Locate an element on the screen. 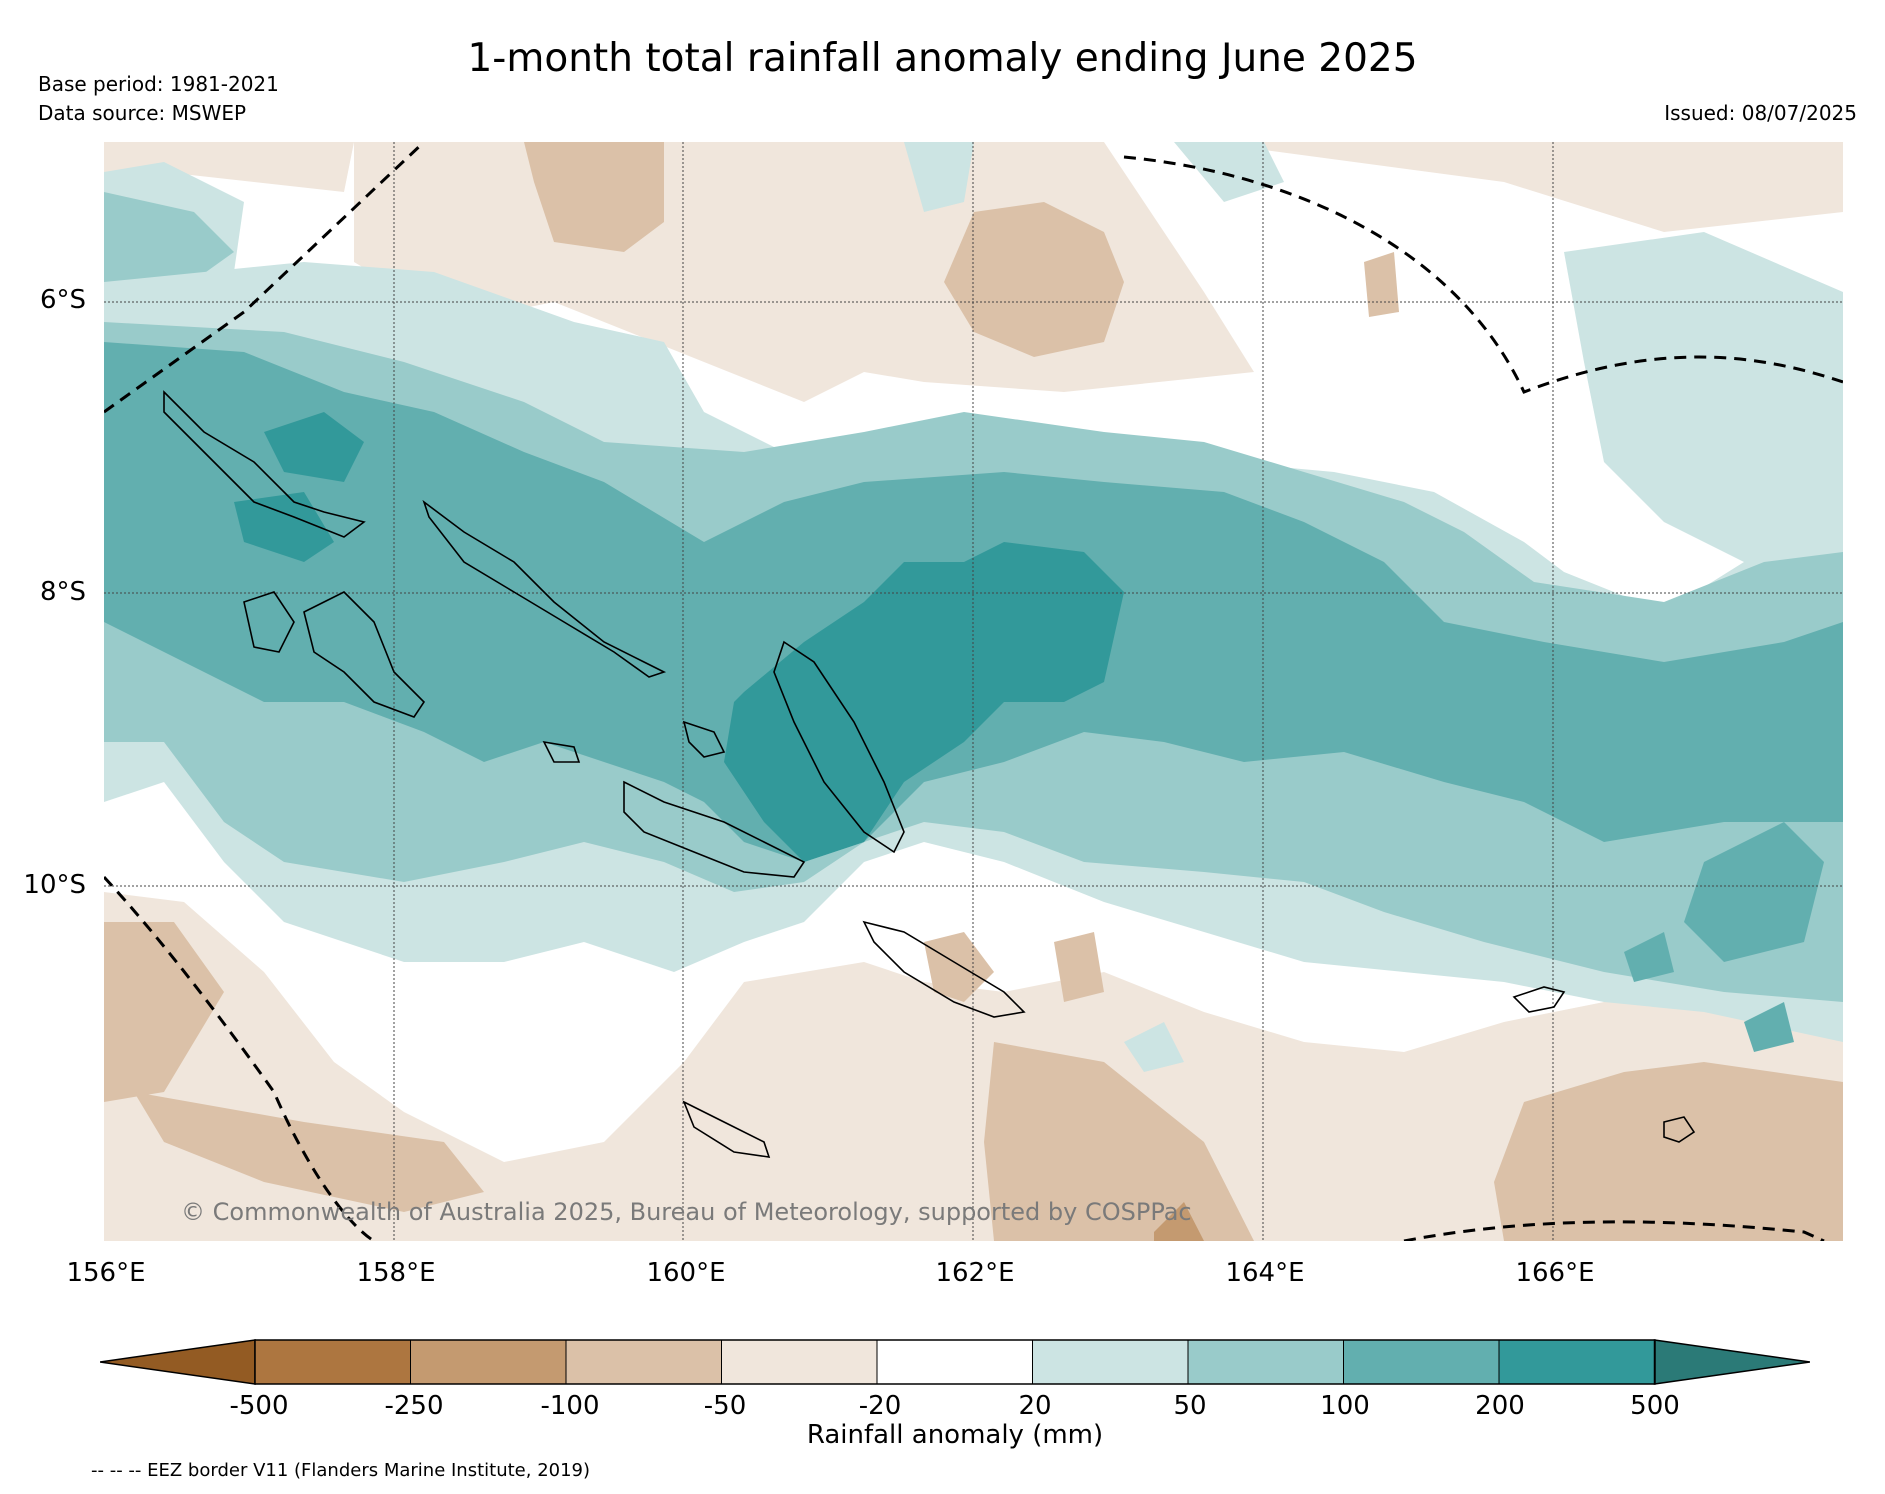 This screenshot has height=1494, width=1885. lat-label-10s: 10°S is located at coordinates (54, 885).